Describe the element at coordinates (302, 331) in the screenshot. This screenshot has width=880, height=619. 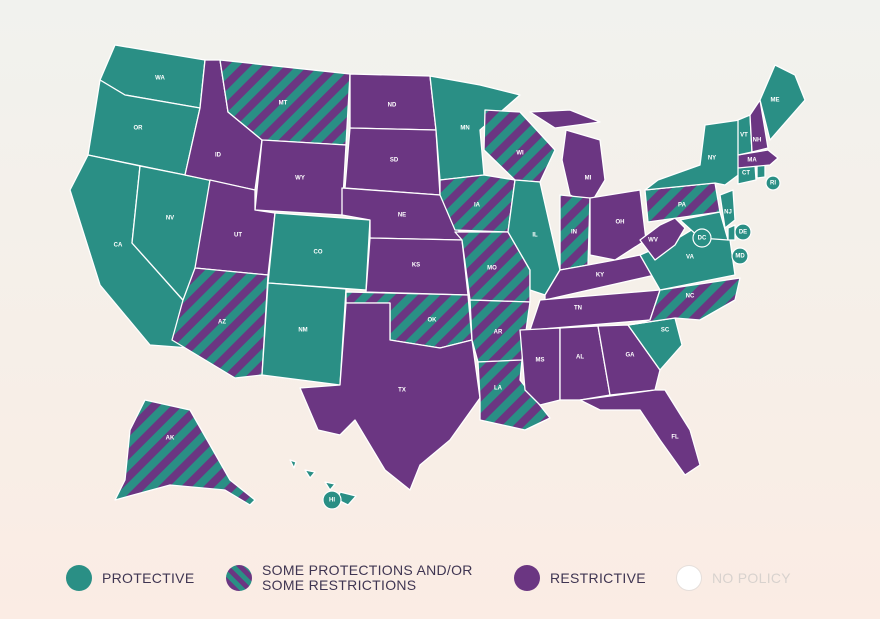
I see `state-label-nm: NM` at that location.